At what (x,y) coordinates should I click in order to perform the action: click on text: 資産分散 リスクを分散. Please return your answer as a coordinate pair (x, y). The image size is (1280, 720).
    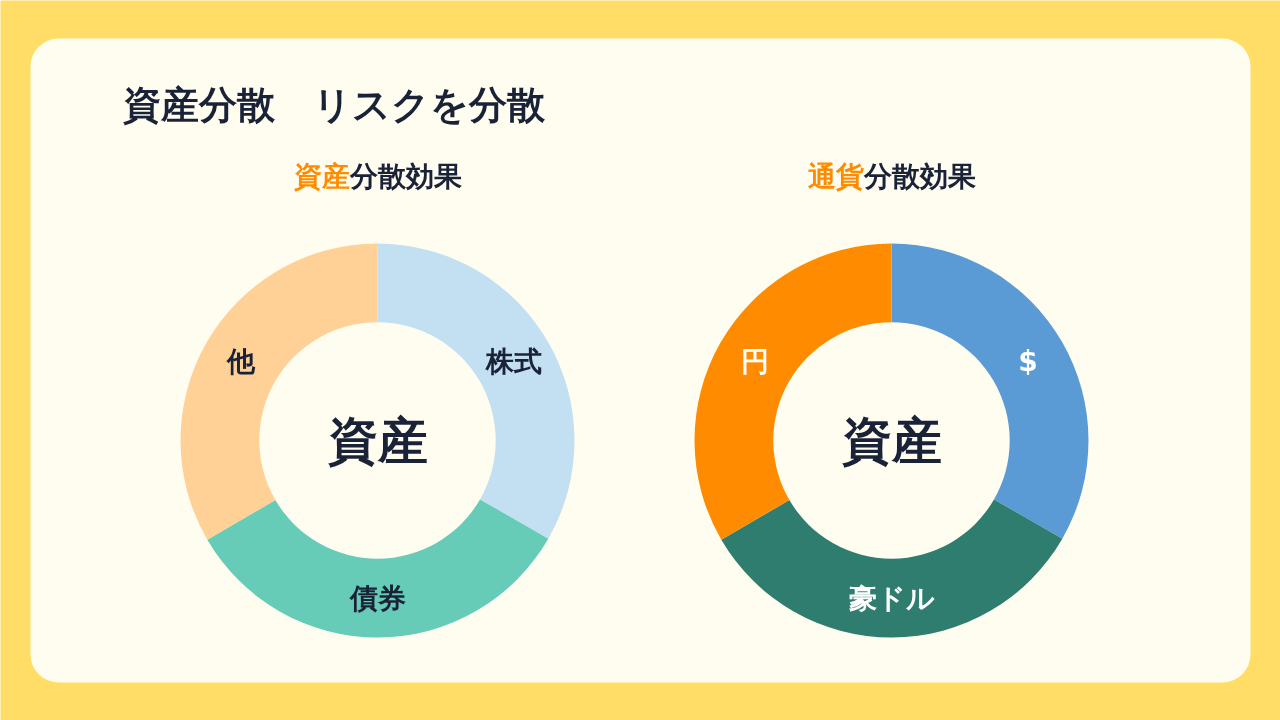
    Looking at the image, I should click on (334, 104).